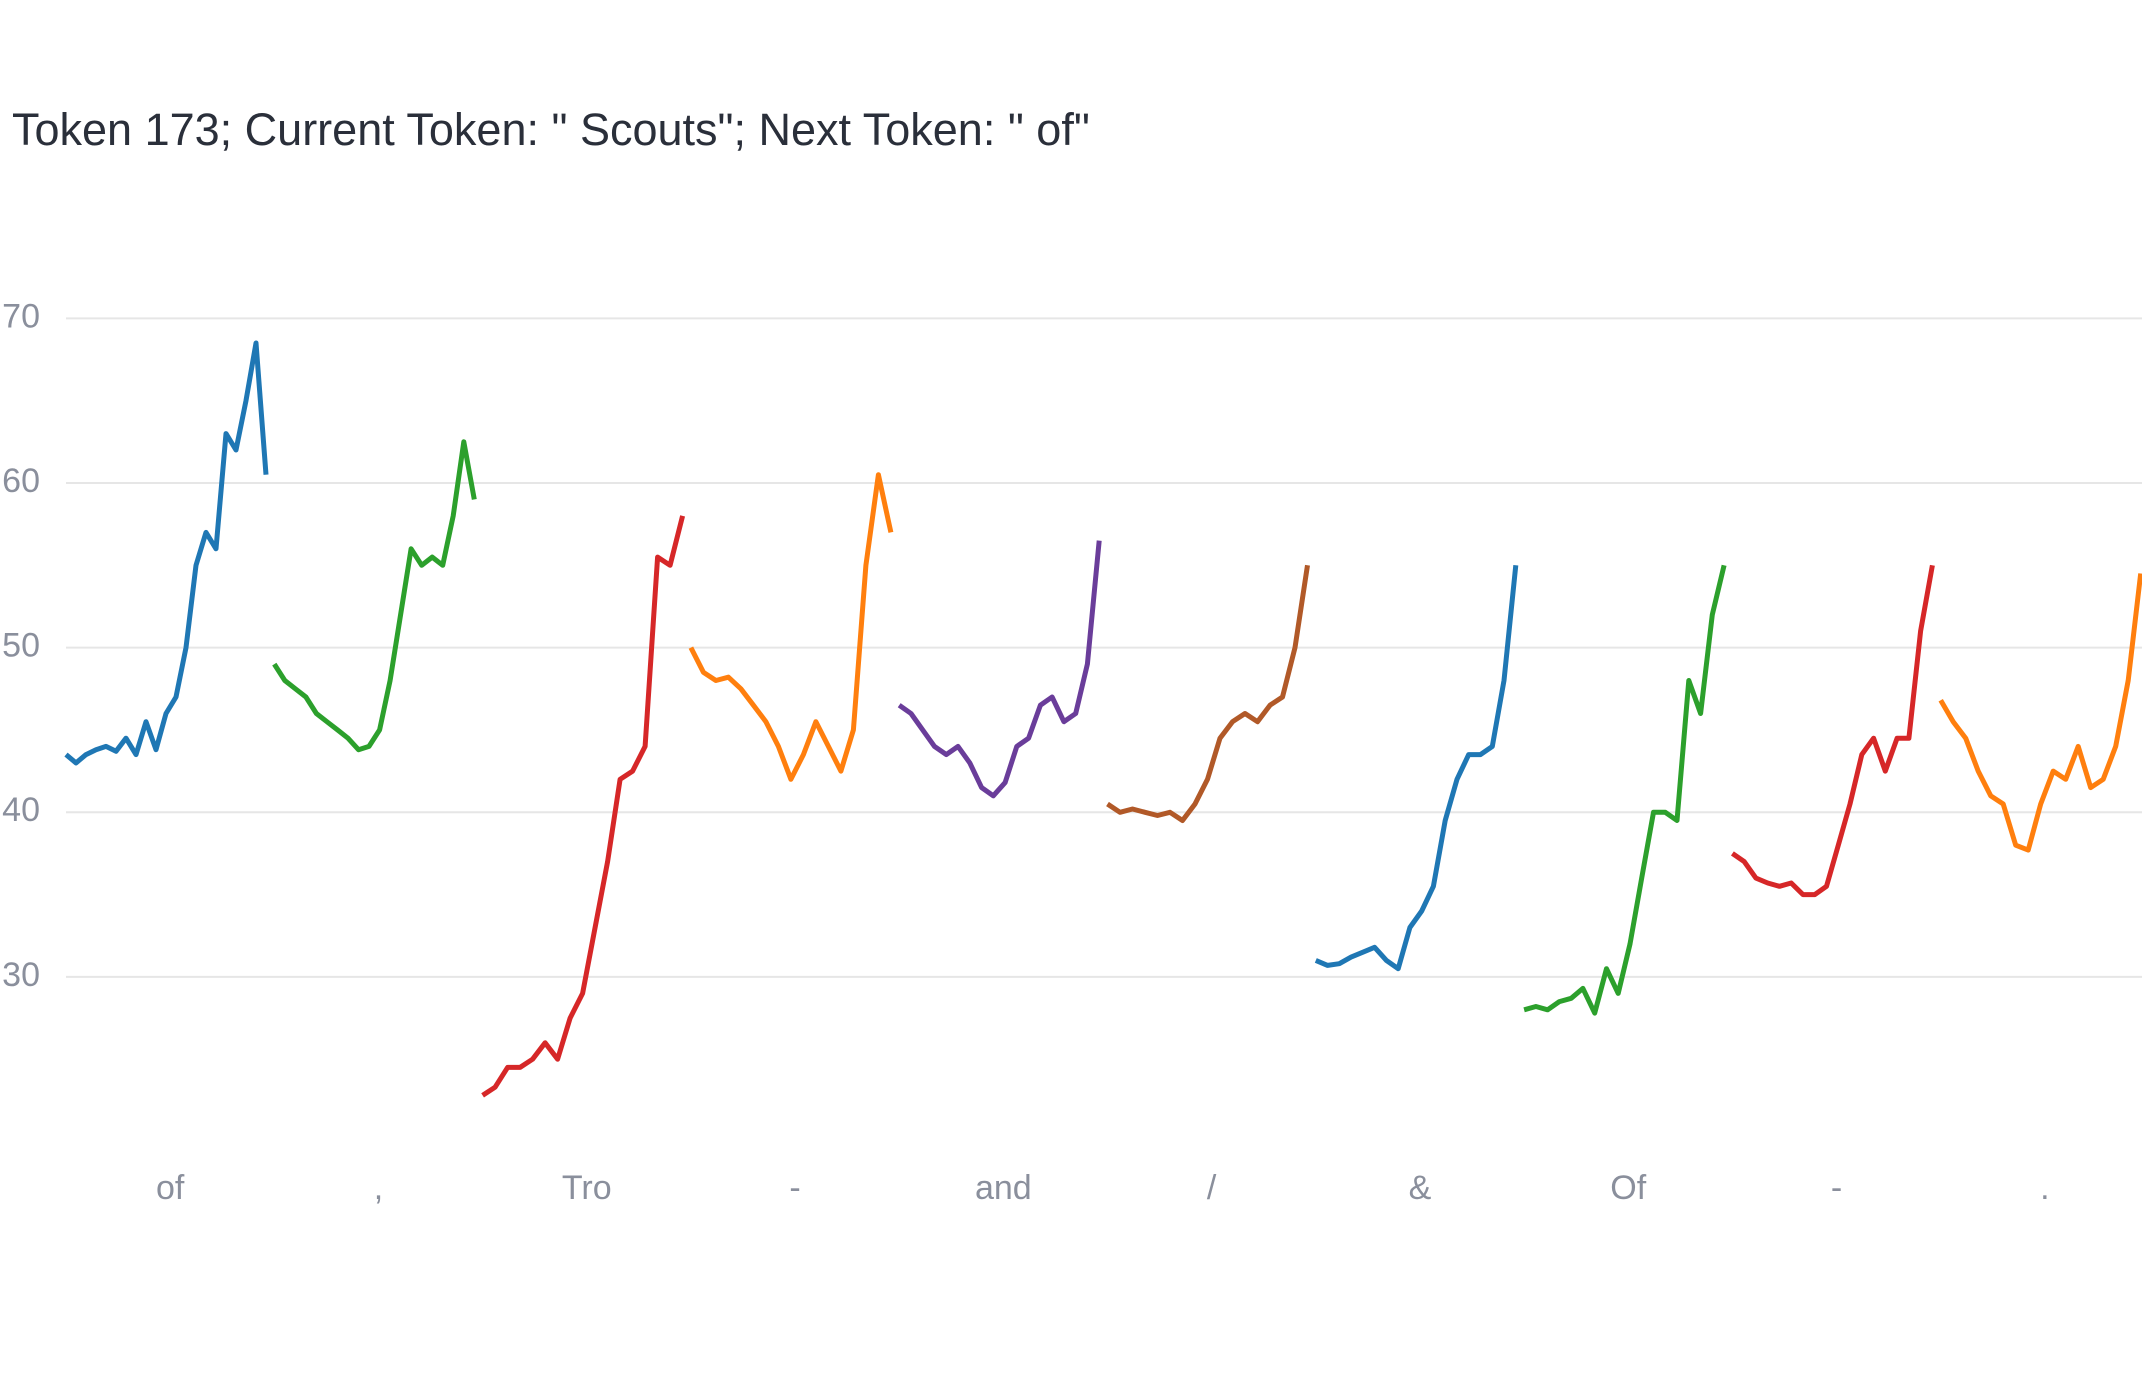 This screenshot has height=1380, width=2142. What do you see at coordinates (1212, 1188) in the screenshot?
I see `x-tick-label: /` at bounding box center [1212, 1188].